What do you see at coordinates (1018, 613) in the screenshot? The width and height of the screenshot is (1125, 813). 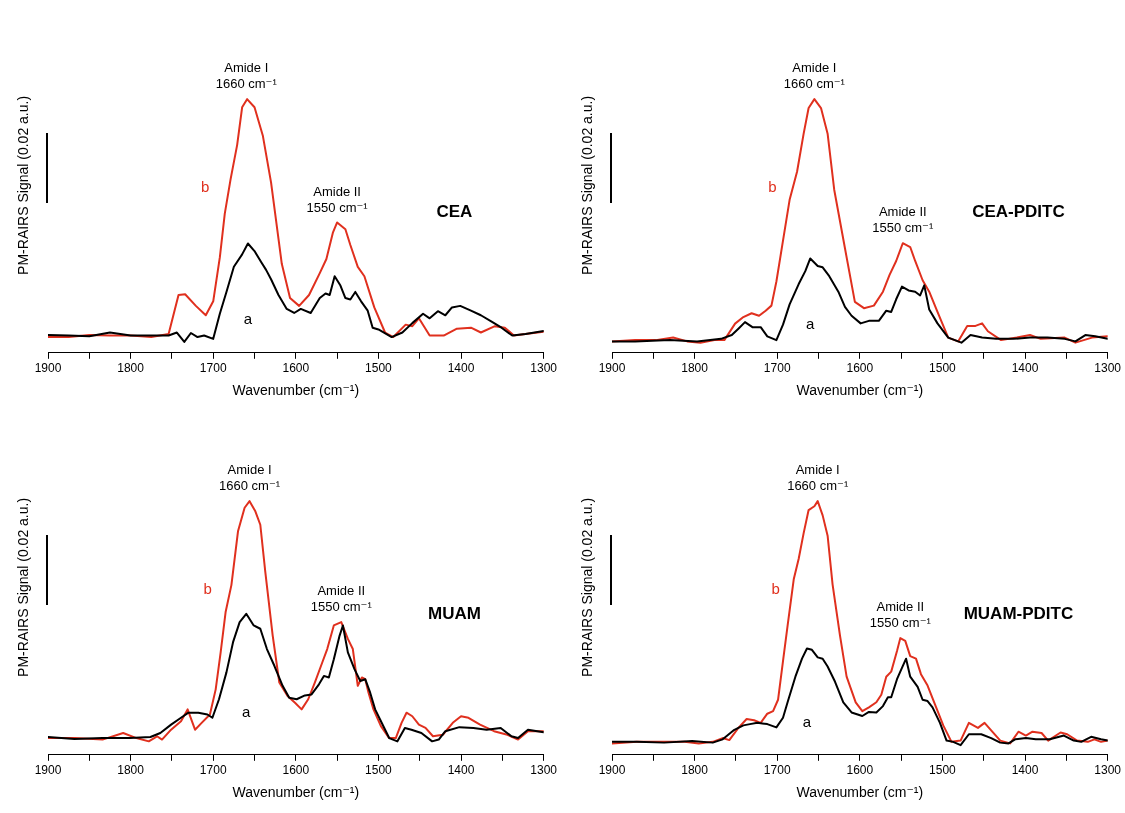 I see `text: MUAM-PDITC` at bounding box center [1018, 613].